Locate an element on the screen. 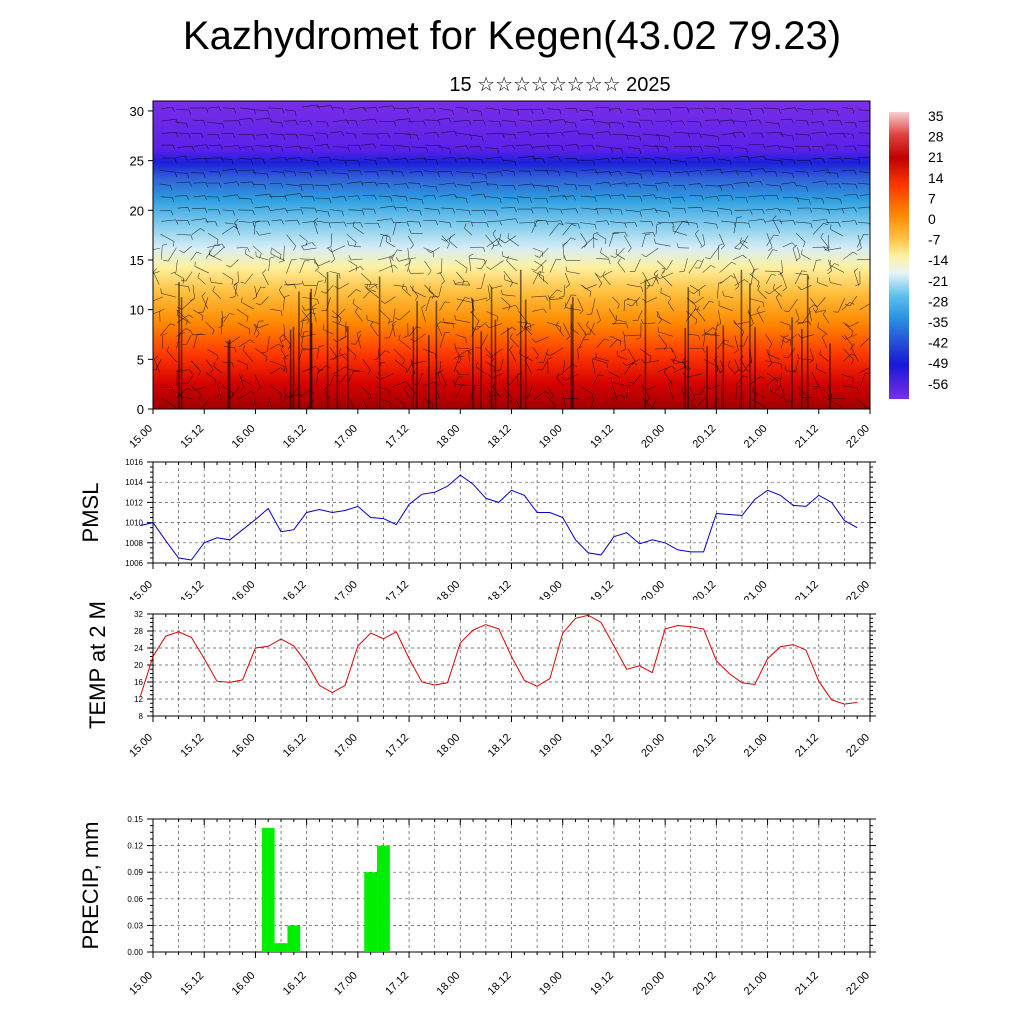  colorbar-label: -35 is located at coordinates (938, 322).